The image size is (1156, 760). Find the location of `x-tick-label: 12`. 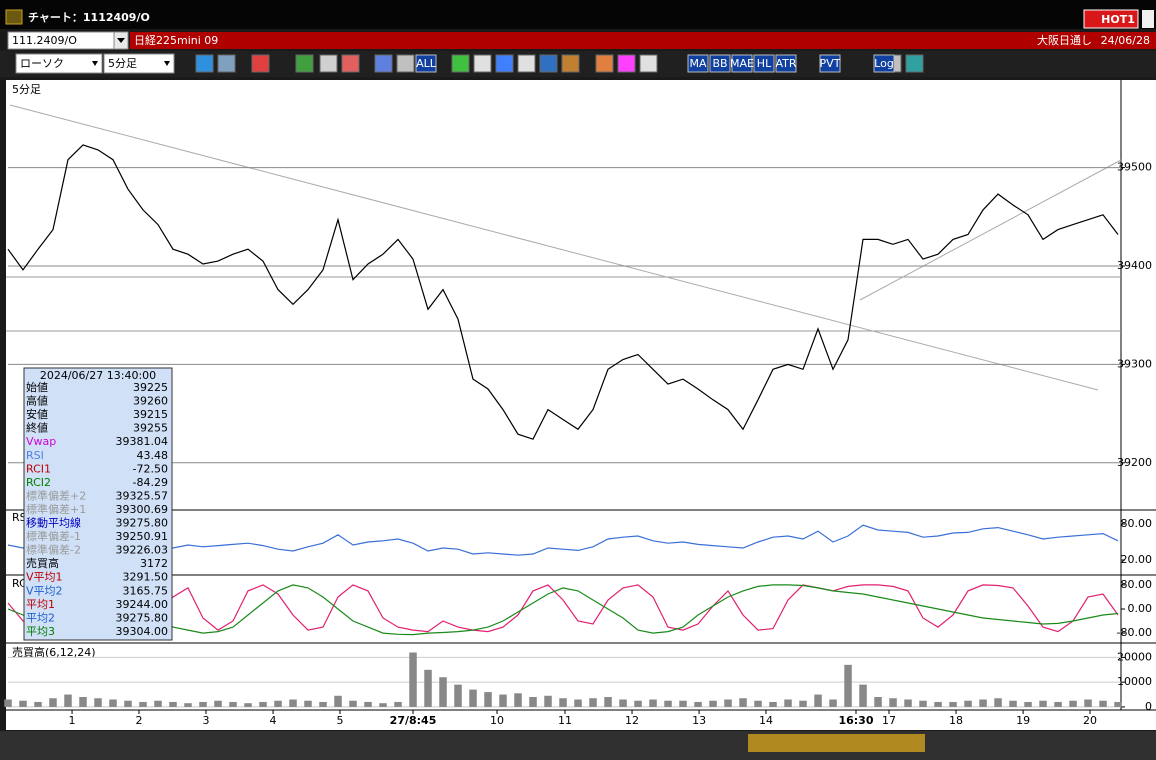

x-tick-label: 12 is located at coordinates (632, 720).